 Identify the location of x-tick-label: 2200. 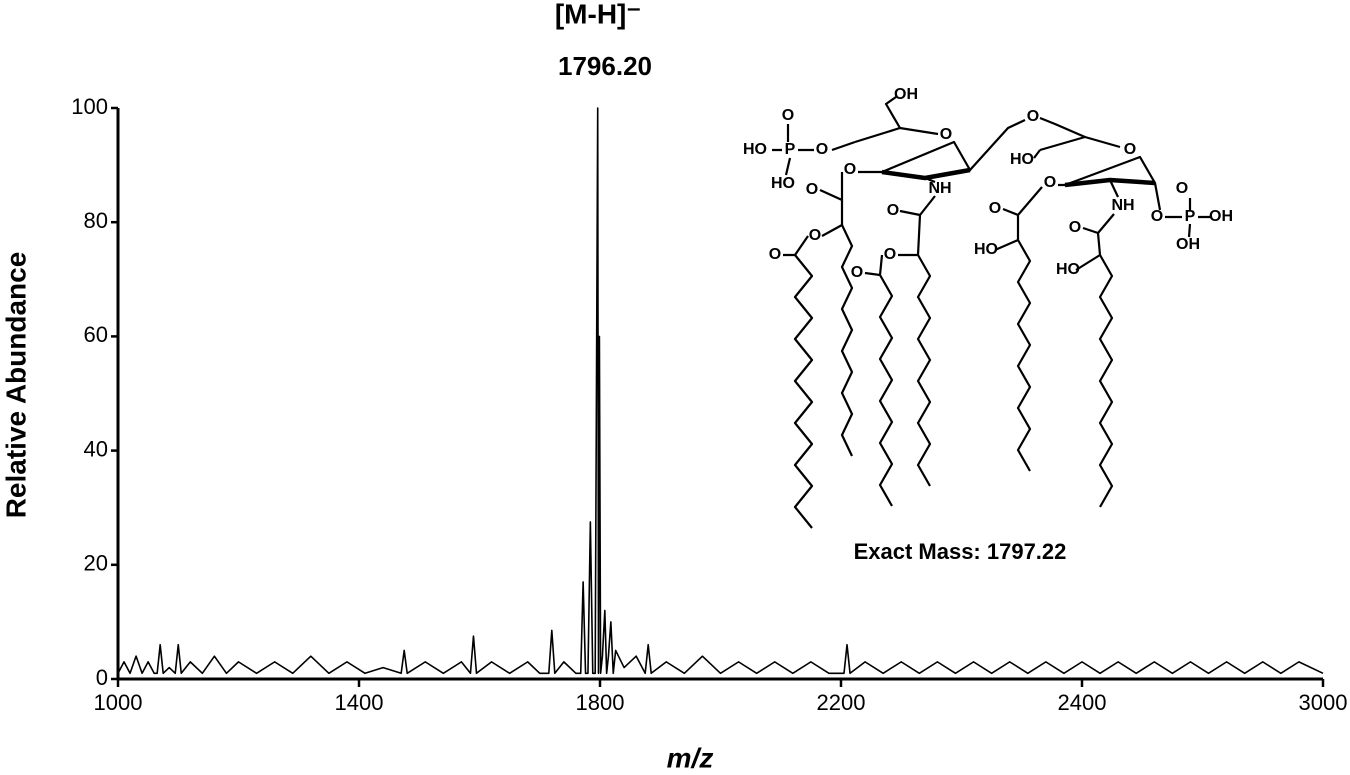
(841, 702).